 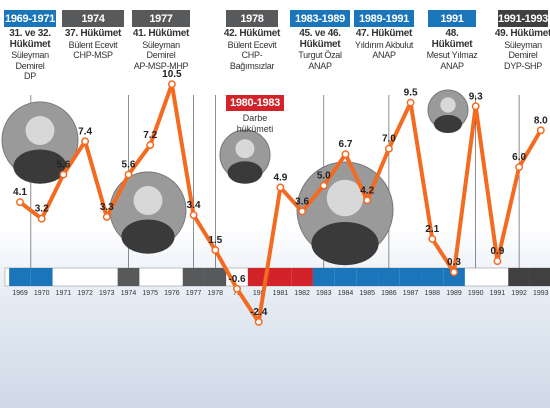 What do you see at coordinates (302, 293) in the screenshot?
I see `year-tick-label: 1982` at bounding box center [302, 293].